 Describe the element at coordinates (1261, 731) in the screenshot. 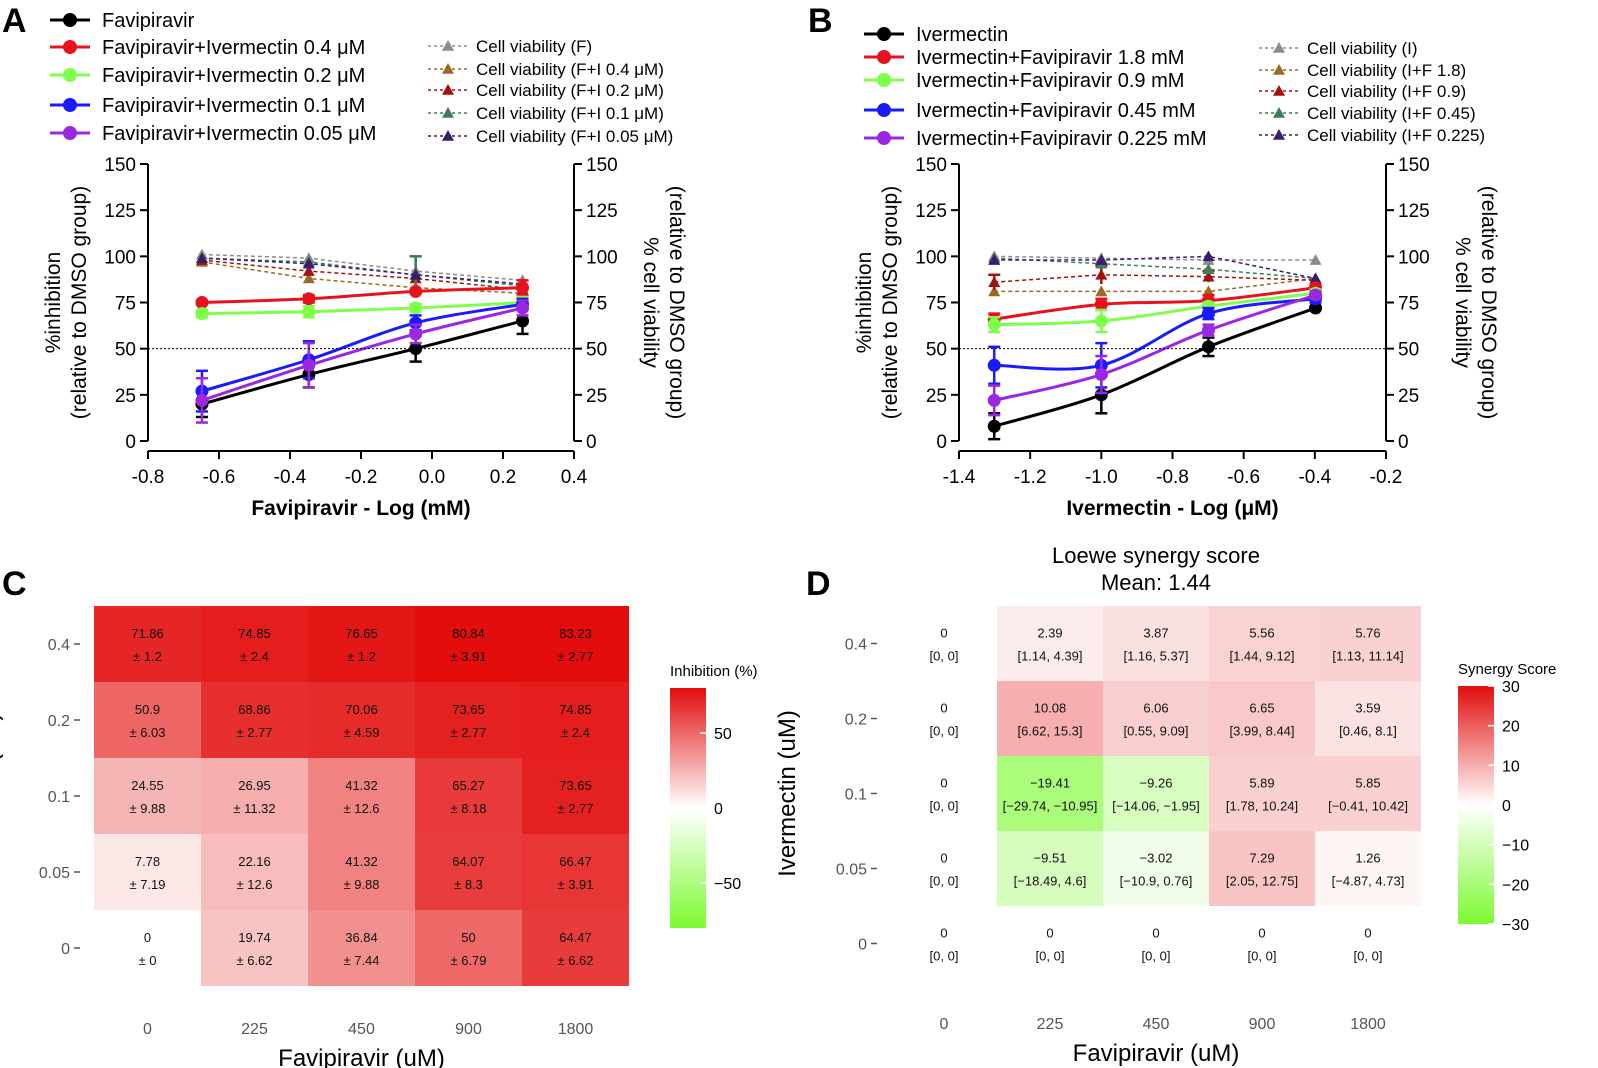

I see `cell-range: [3.99, 8.44]` at that location.